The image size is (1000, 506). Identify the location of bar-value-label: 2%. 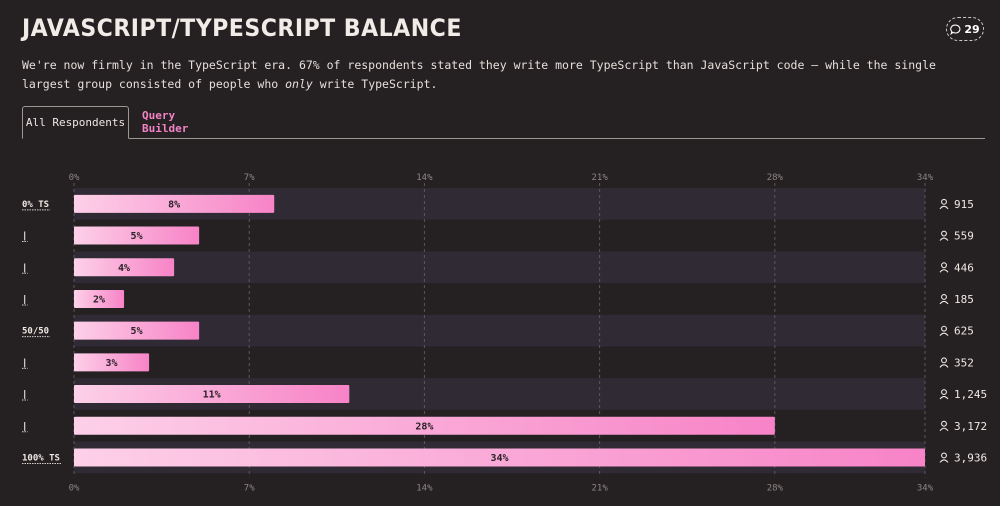
(99, 299).